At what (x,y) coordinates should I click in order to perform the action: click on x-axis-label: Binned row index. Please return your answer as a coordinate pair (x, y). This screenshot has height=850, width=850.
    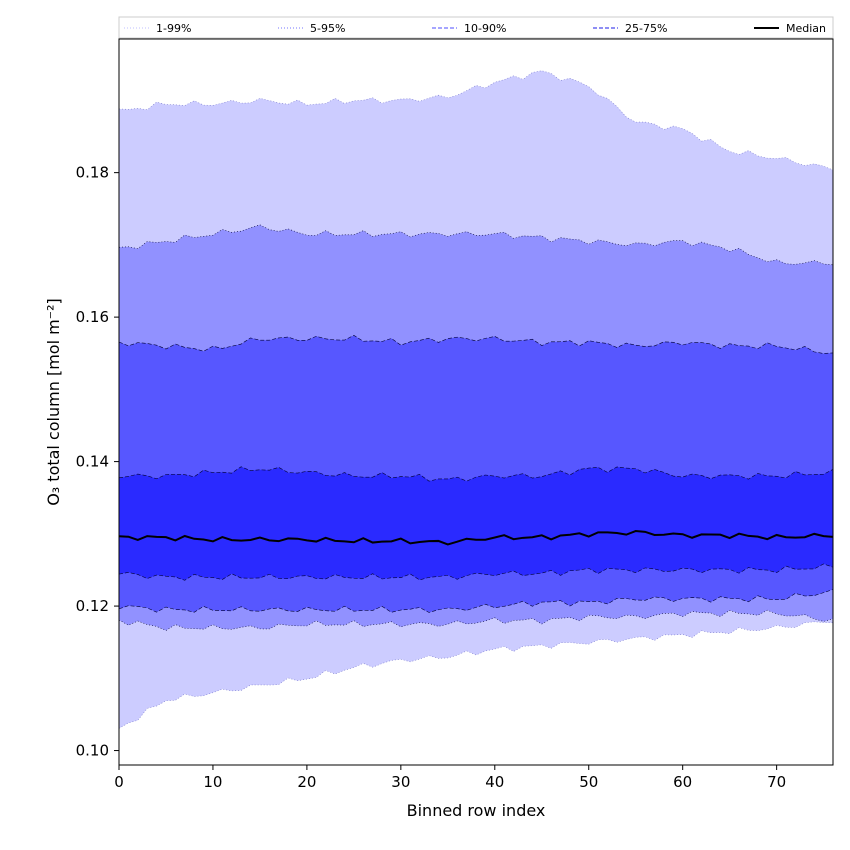
    Looking at the image, I should click on (476, 810).